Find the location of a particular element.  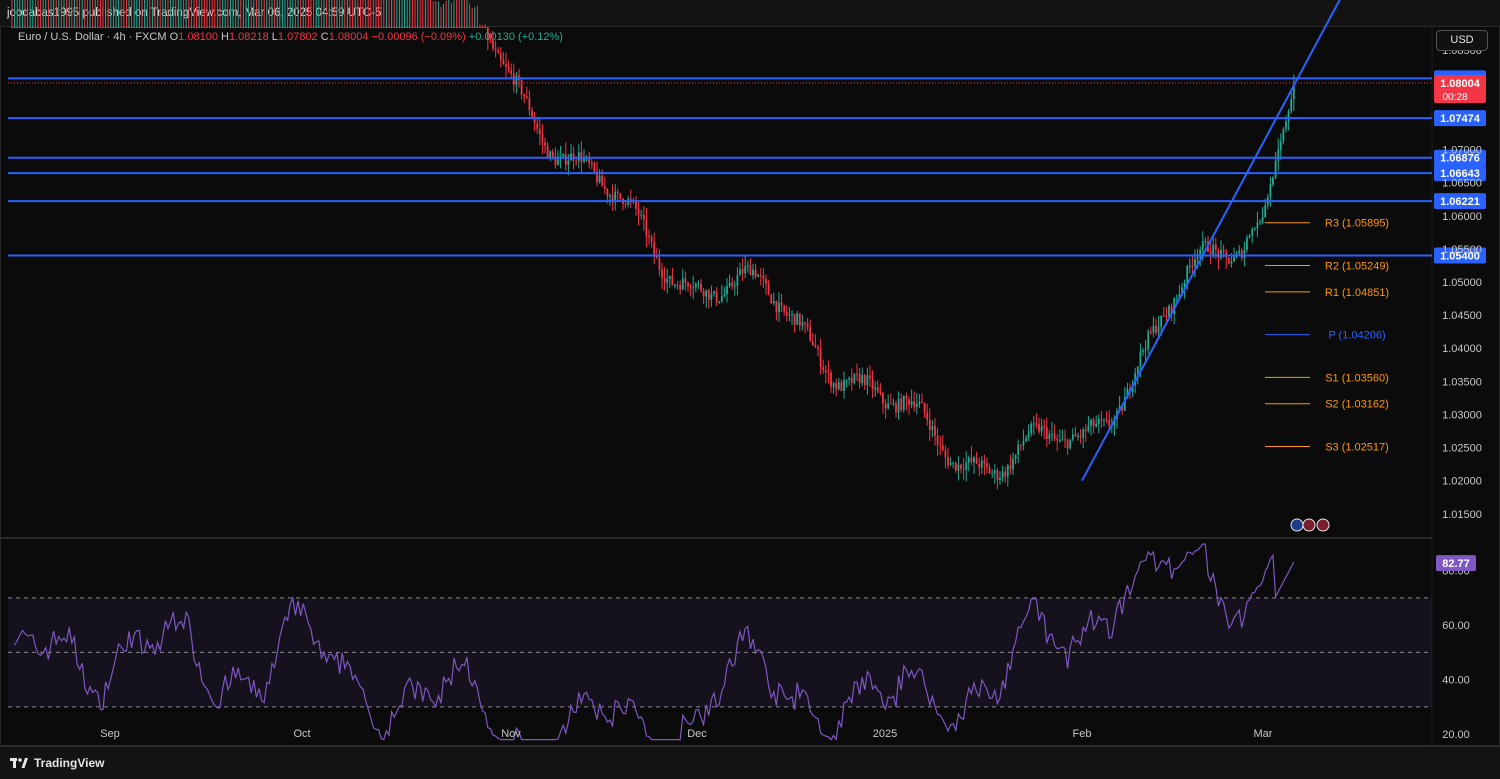

brand-label: TradingView is located at coordinates (69, 763).